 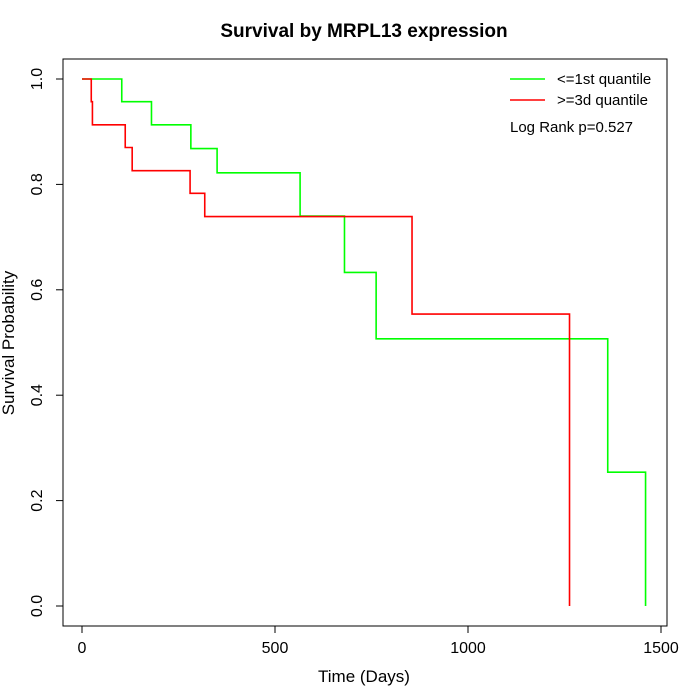 I want to click on x-tick-label: 0, so click(x=82, y=648).